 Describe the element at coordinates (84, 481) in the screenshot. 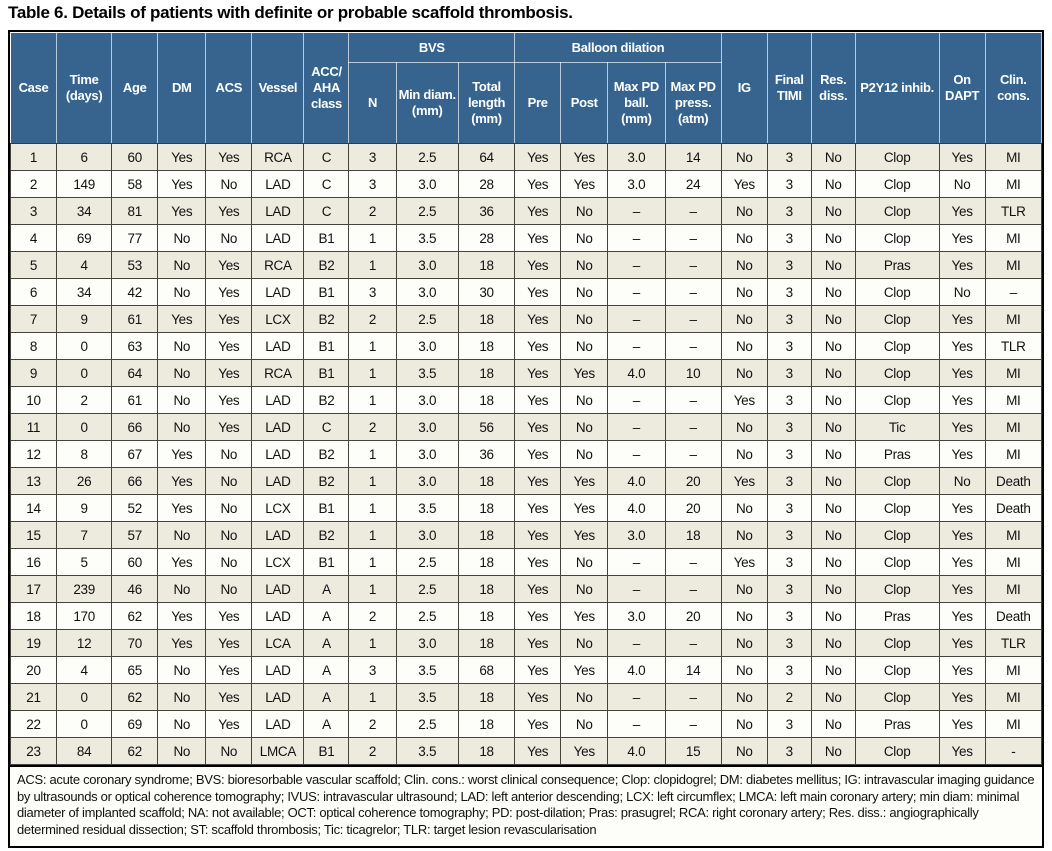

I see `table-cell: 26` at that location.